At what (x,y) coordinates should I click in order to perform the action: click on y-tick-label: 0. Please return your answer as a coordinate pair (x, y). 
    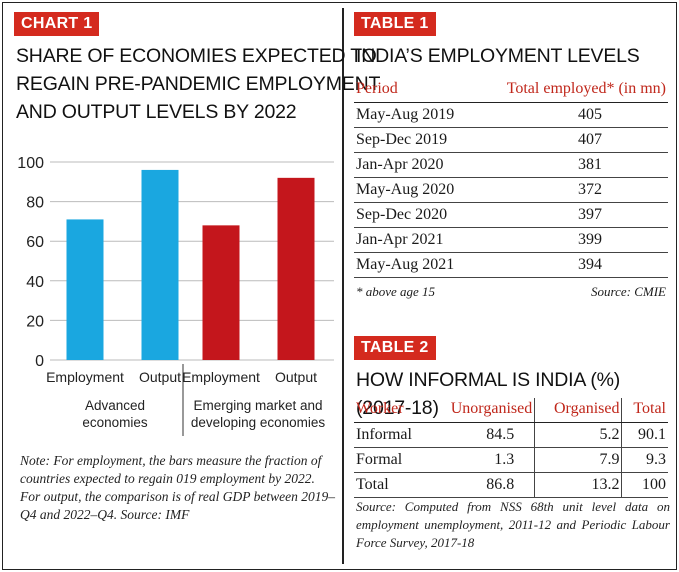
    Looking at the image, I should click on (39, 361).